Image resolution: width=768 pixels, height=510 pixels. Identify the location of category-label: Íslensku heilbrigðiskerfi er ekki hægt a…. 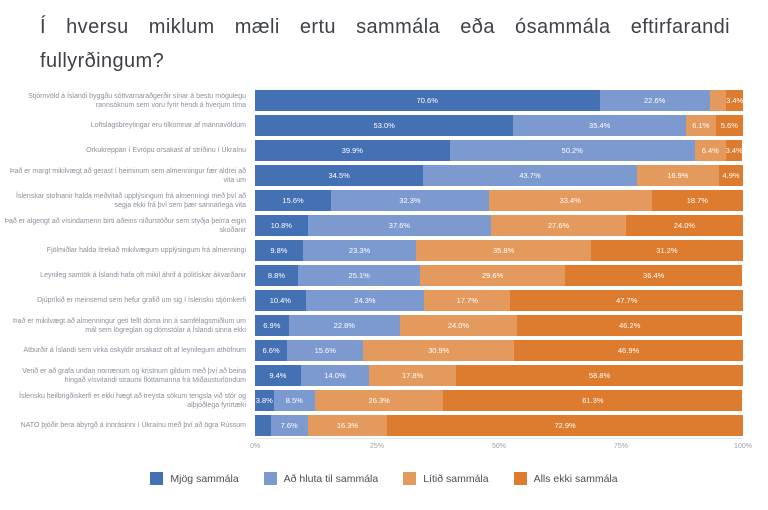
(132, 400).